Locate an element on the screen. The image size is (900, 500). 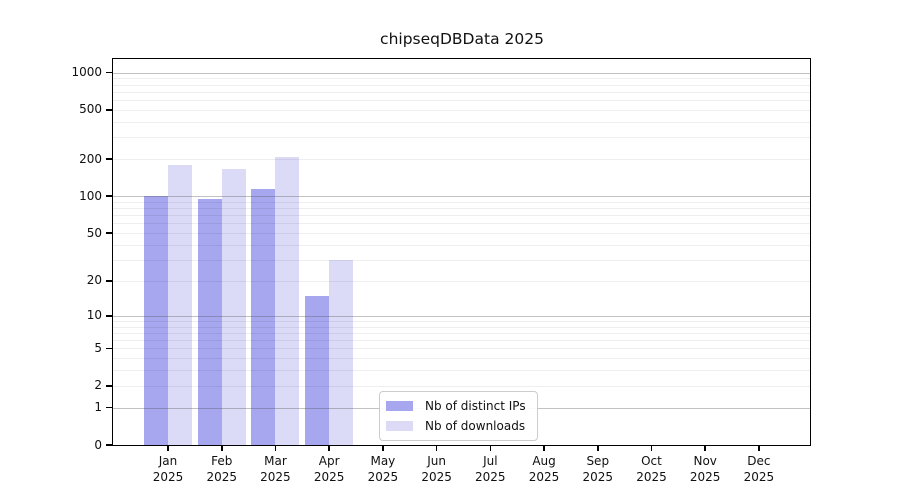
y-tick-label-10: 10 is located at coordinates (94, 315).